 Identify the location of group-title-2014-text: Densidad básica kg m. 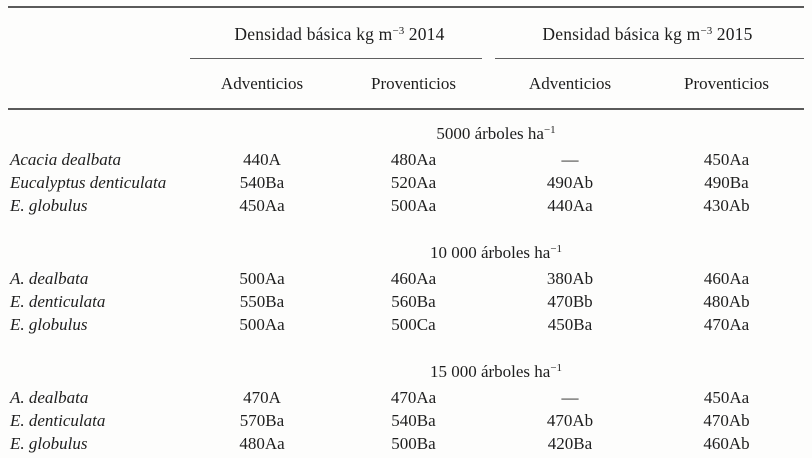
(313, 34).